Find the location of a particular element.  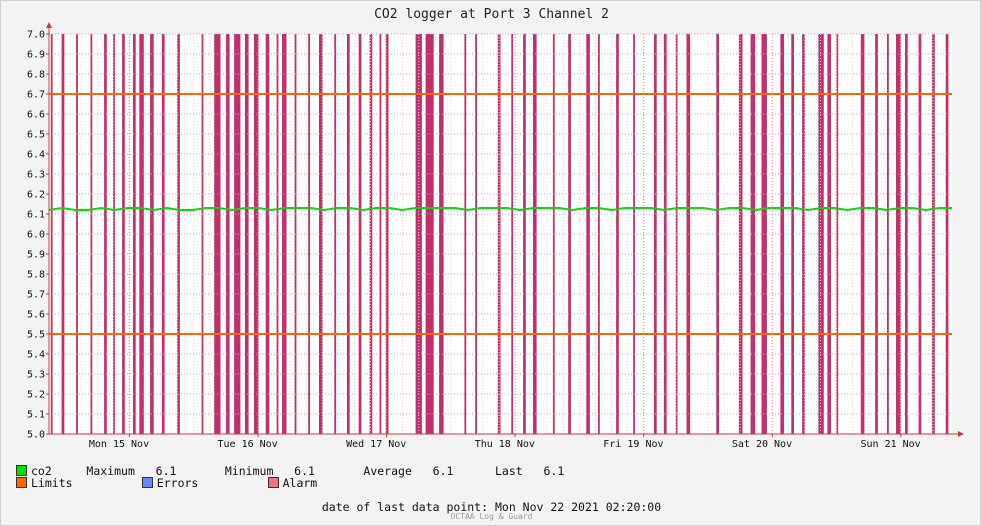

legend-max-label: Maximum is located at coordinates (110, 471).